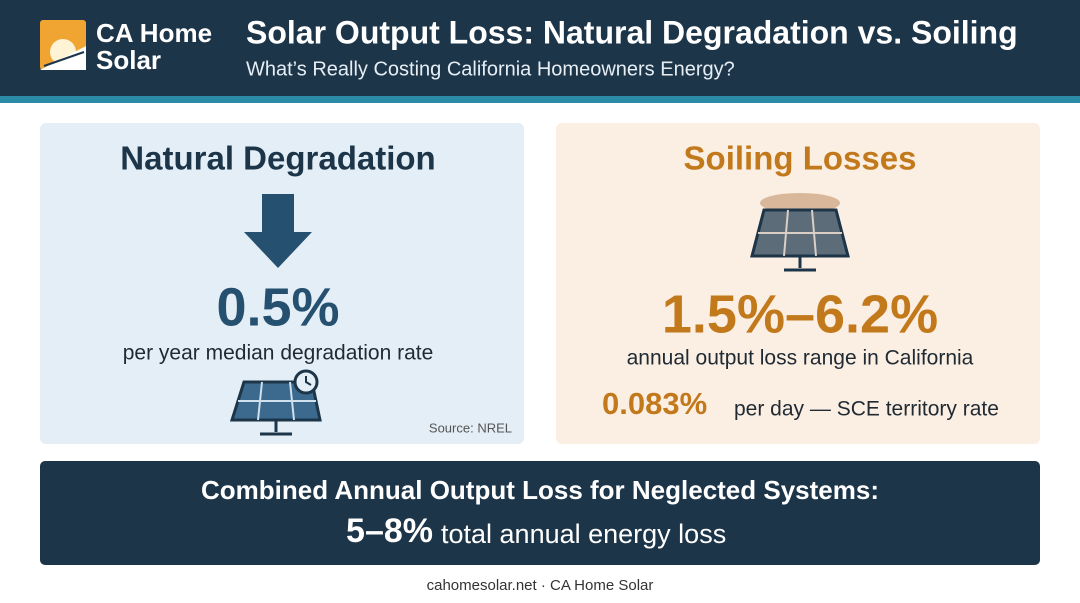 This screenshot has width=1080, height=603. I want to click on brand-line: CA Home, so click(154, 33).